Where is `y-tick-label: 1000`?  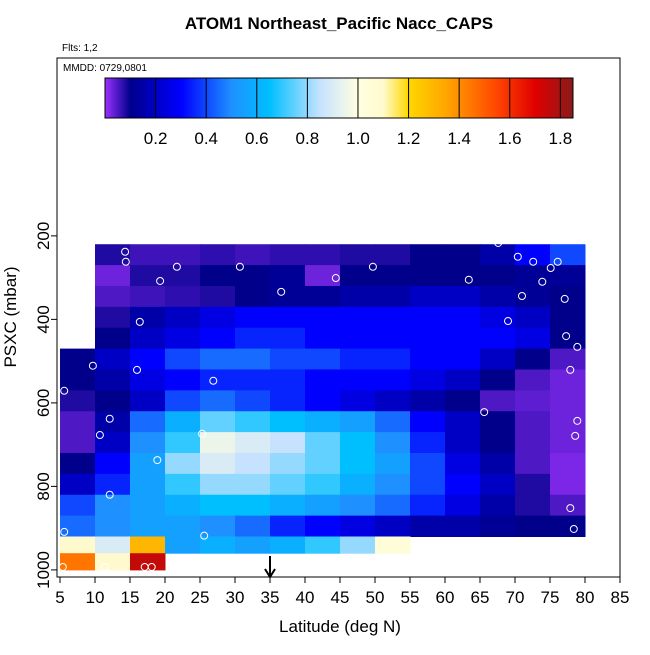
y-tick-label: 1000 is located at coordinates (43, 570).